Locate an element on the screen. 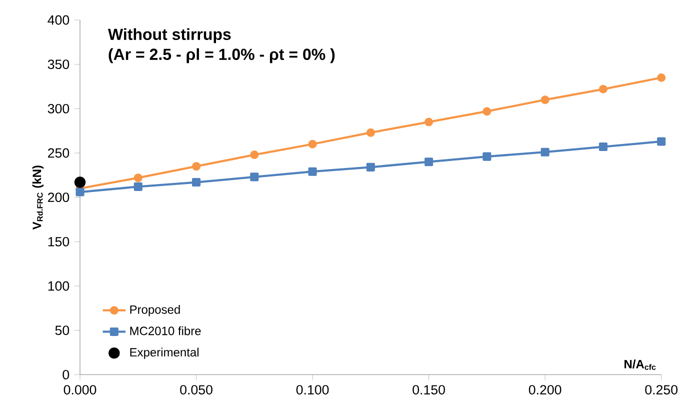 The height and width of the screenshot is (412, 685). chart-title: Without stirrups is located at coordinates (169, 36).